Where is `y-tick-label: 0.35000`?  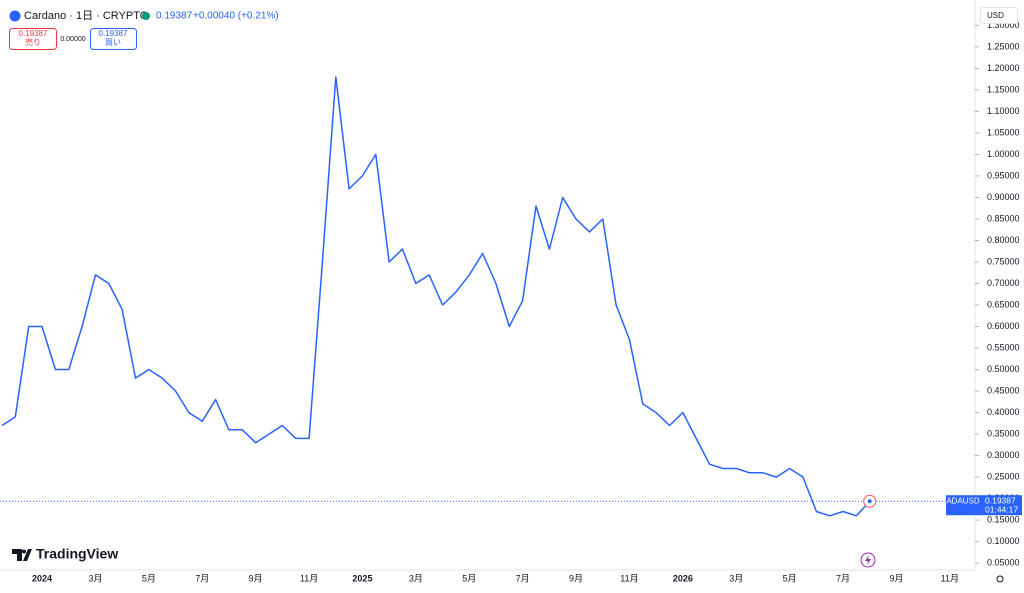
y-tick-label: 0.35000 is located at coordinates (1003, 433).